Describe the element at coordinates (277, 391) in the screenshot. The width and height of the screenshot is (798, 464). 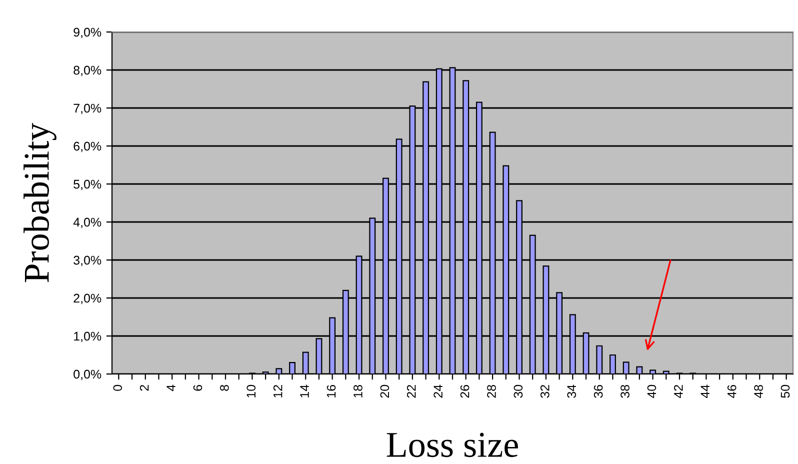
I see `x-tick-label: 12` at that location.